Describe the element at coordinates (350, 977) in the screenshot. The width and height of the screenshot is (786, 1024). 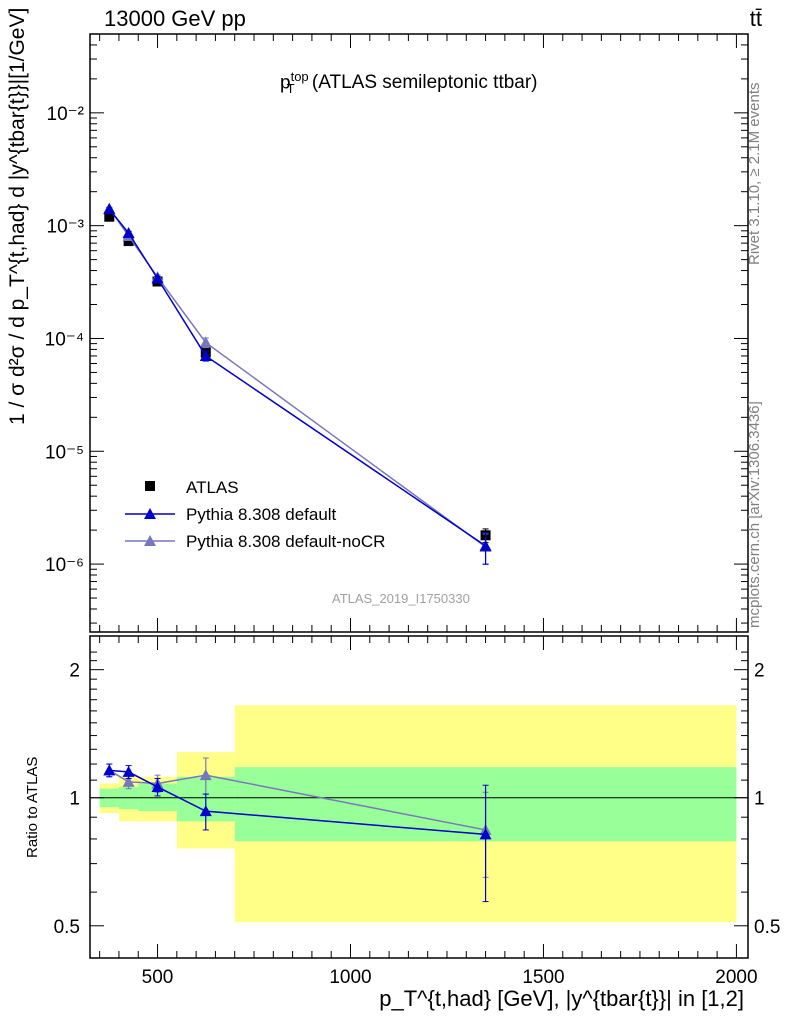
I see `x-tick-label: 1000` at that location.